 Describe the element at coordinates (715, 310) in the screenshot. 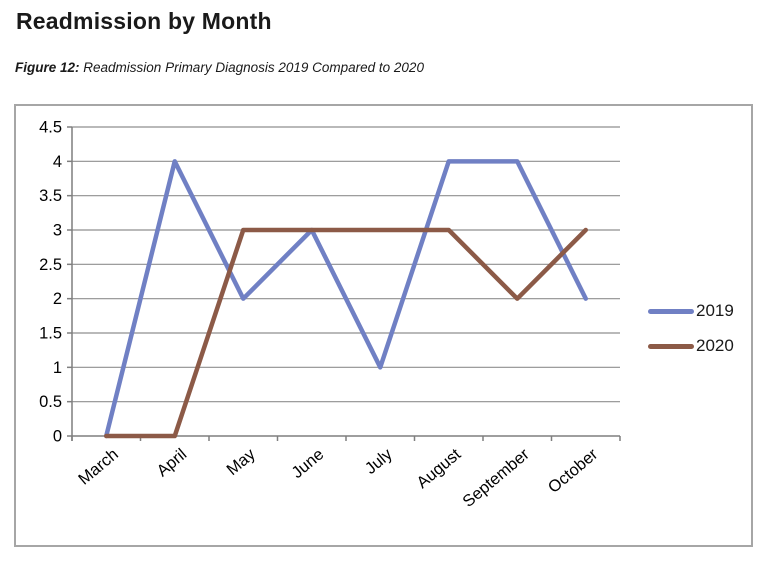

I see `legend-label: 2019` at that location.